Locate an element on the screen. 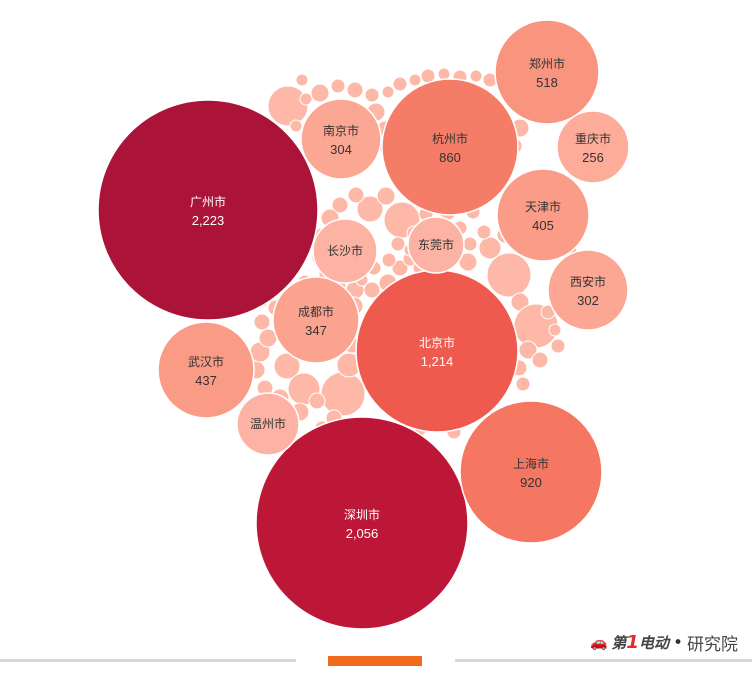 This screenshot has height=690, width=752. bubble-name-label: 北京市 is located at coordinates (437, 342).